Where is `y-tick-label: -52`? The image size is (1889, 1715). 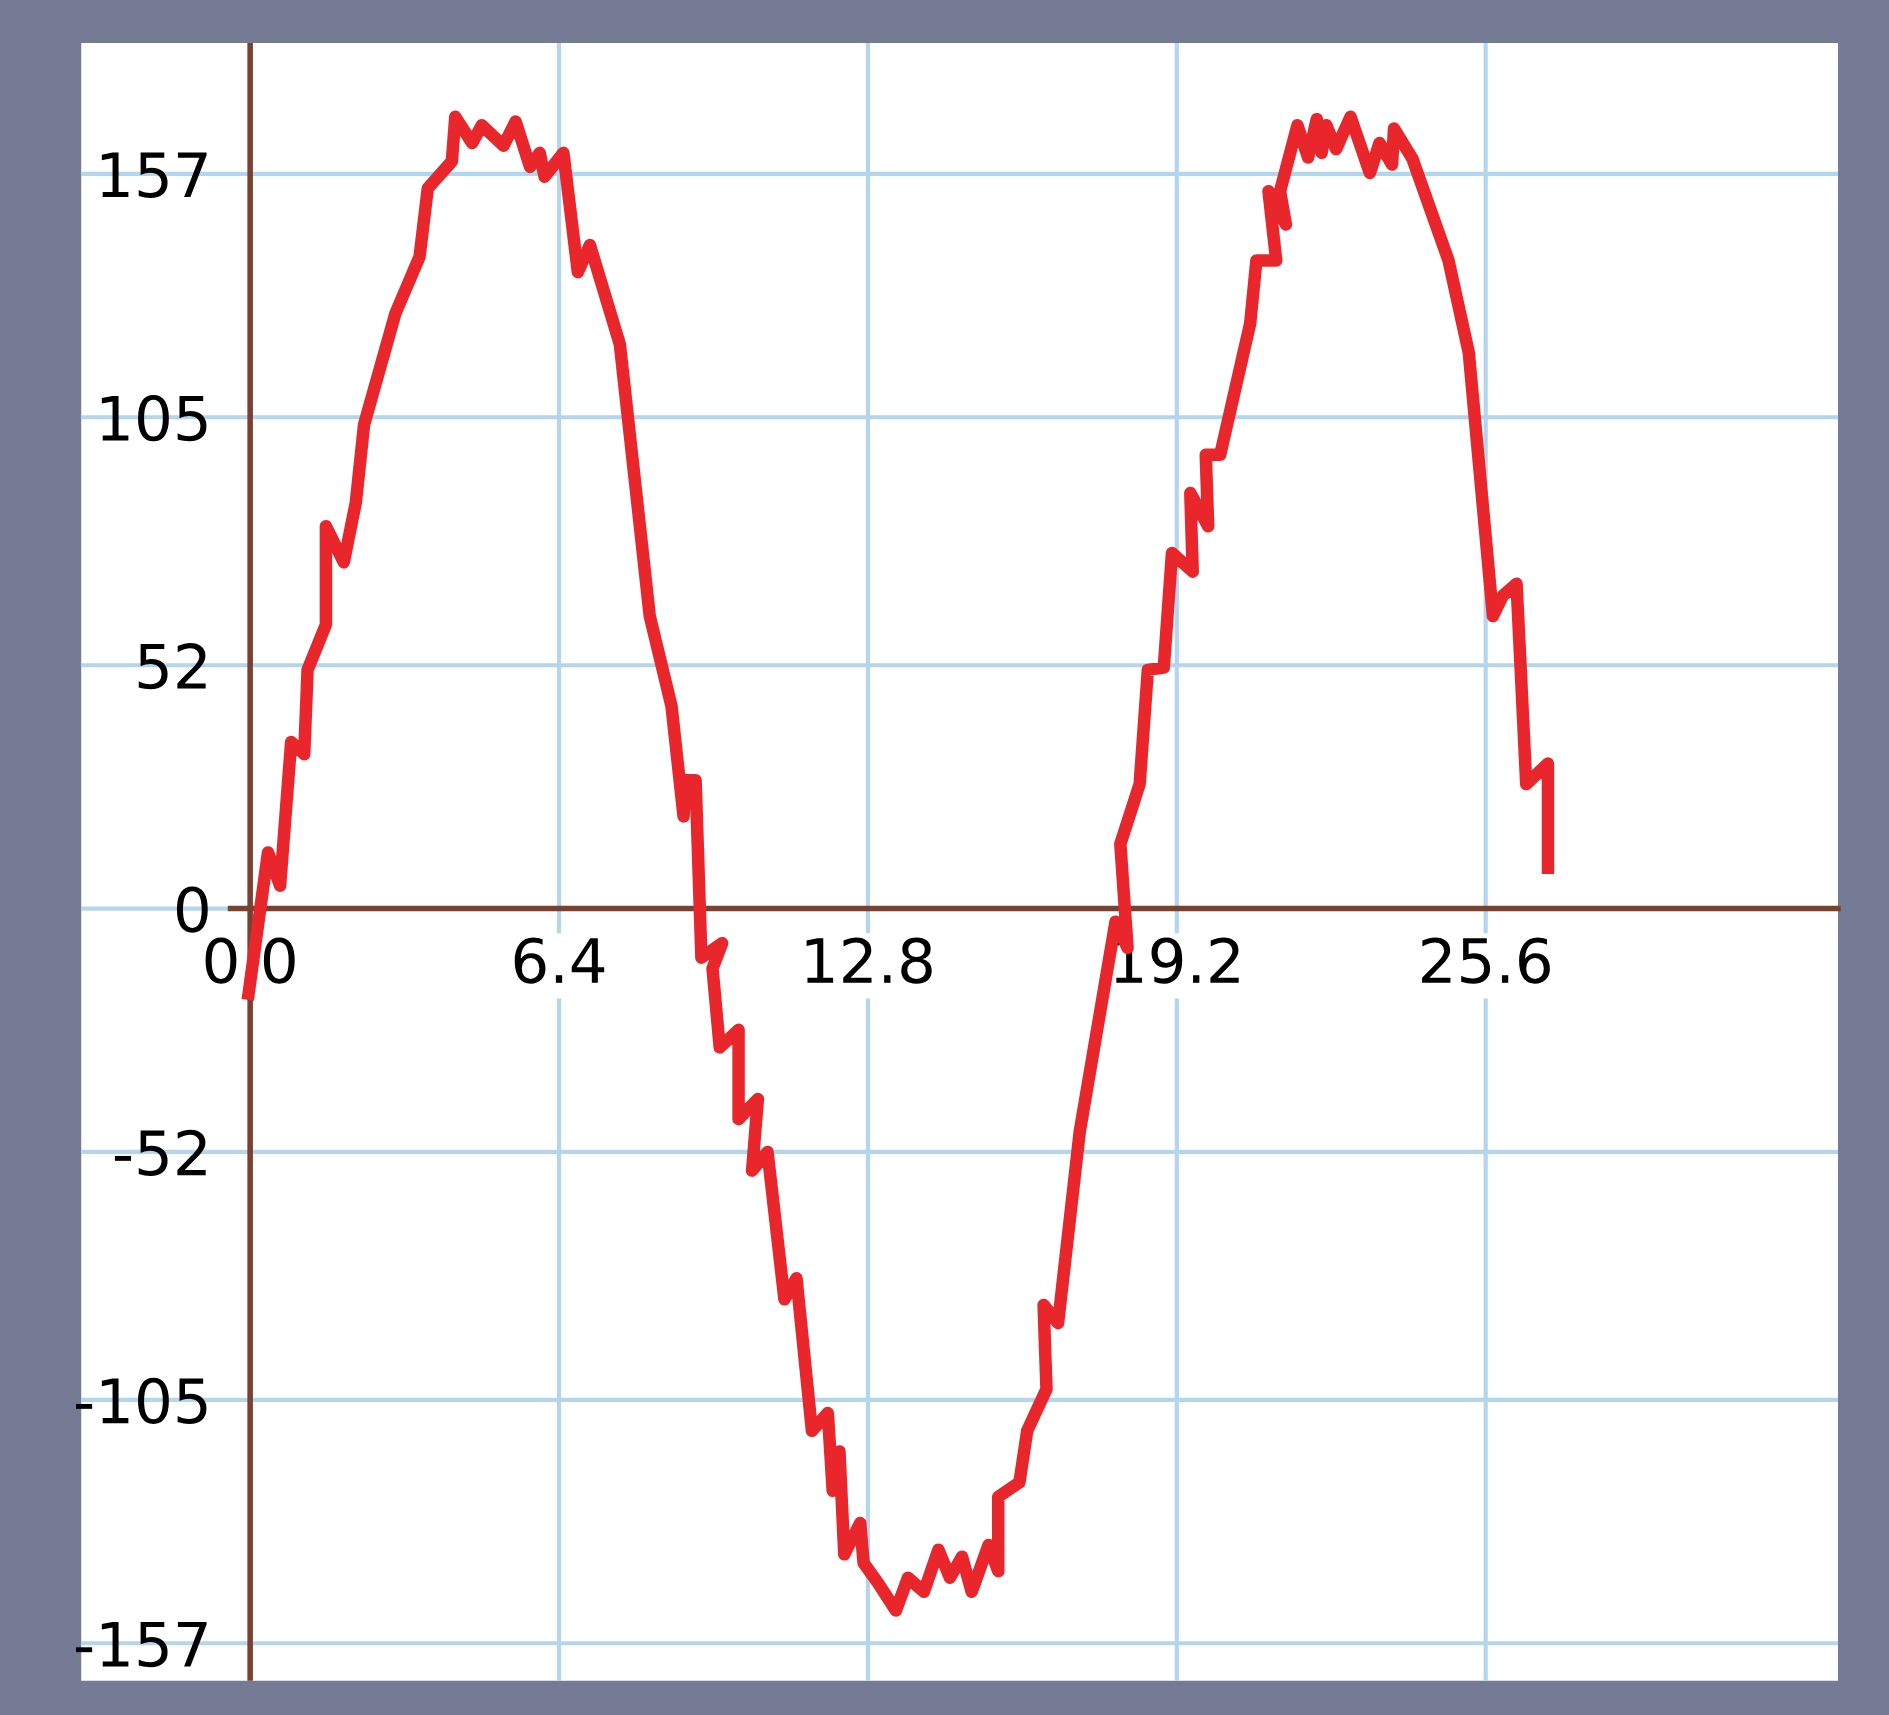
y-tick-label: -52 is located at coordinates (160, 1152).